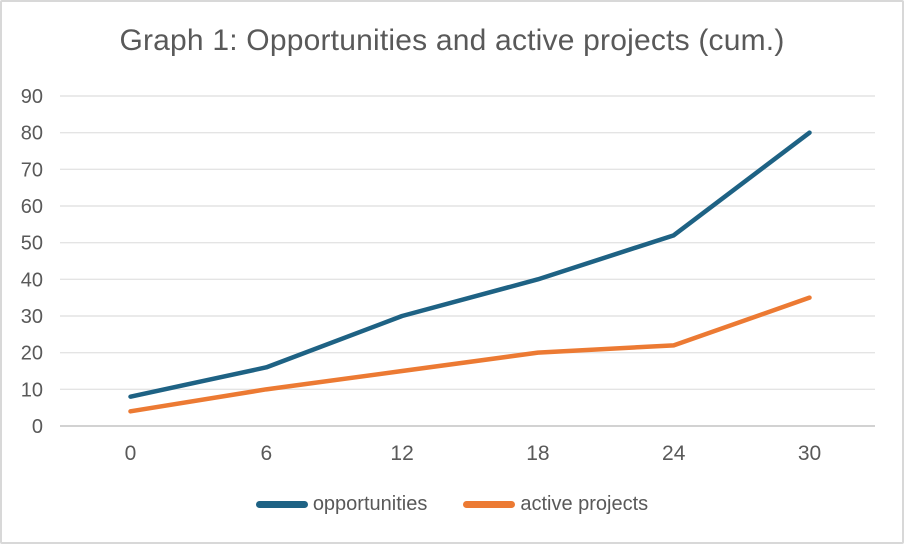 The width and height of the screenshot is (904, 544). I want to click on y-tick-label: 90, so click(32, 97).